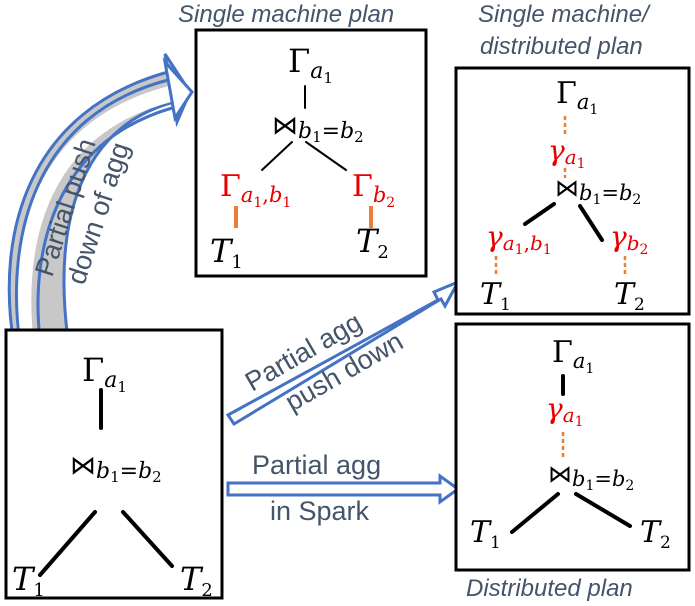 The width and height of the screenshot is (695, 606). What do you see at coordinates (100, 203) in the screenshot?
I see `curved-arrow-partial-push-down: Partial push down of agg` at bounding box center [100, 203].